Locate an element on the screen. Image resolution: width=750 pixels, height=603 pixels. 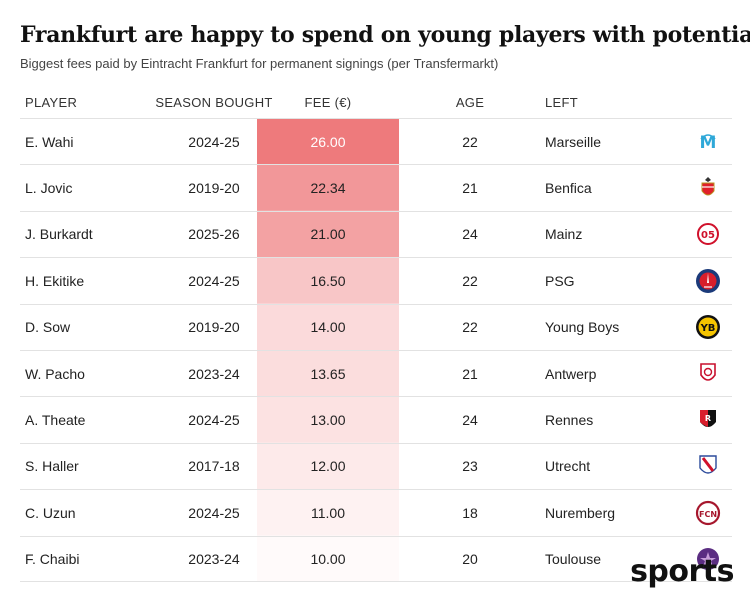
table-row: S. Haller 2017-18 12.00 23 Utrecht is located at coordinates (376, 465).